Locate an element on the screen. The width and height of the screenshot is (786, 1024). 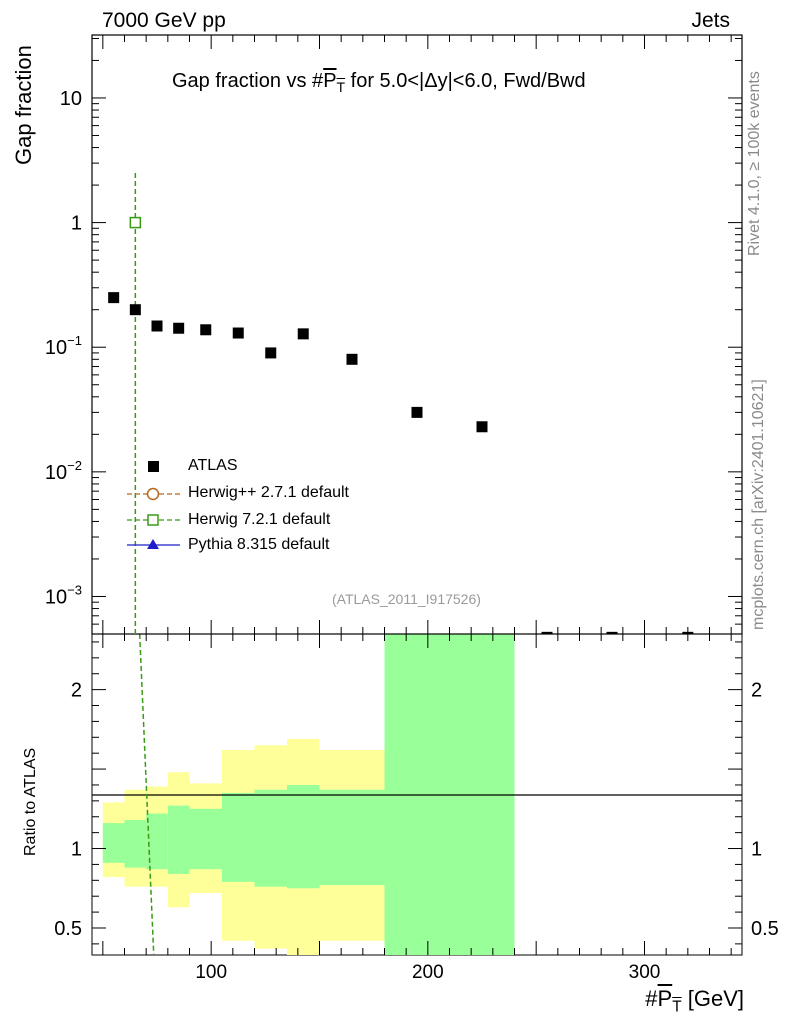
title-suffix: for 5.0<|Δy|<6.0, Fwd/Bwd is located at coordinates (465, 81).